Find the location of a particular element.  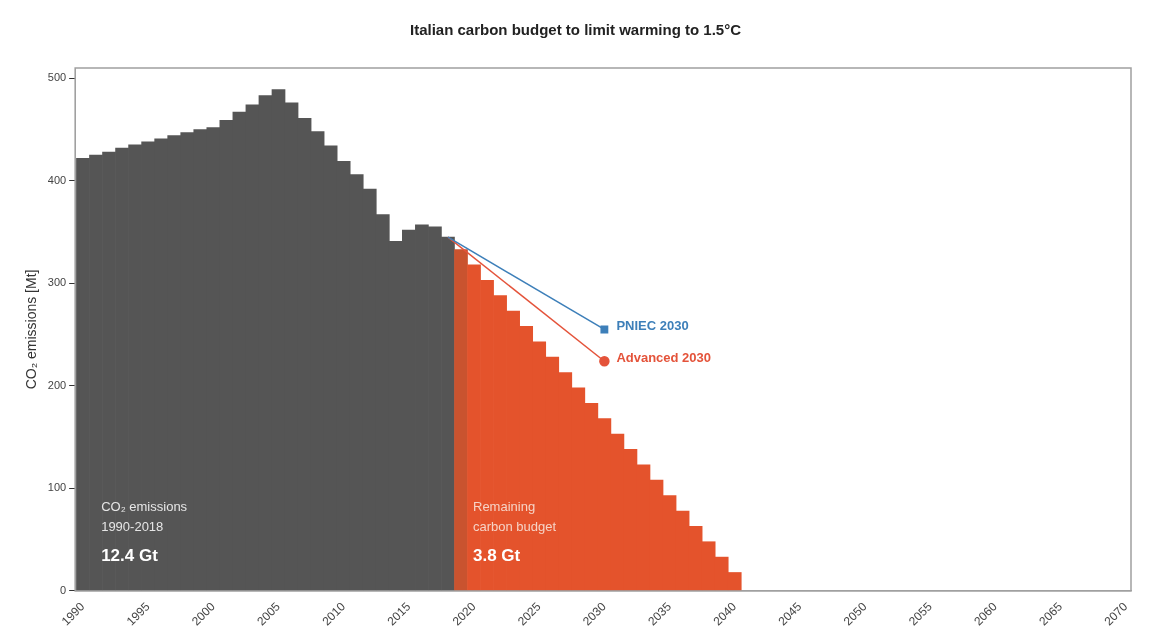

annotation: 1990-2018 is located at coordinates (132, 526).